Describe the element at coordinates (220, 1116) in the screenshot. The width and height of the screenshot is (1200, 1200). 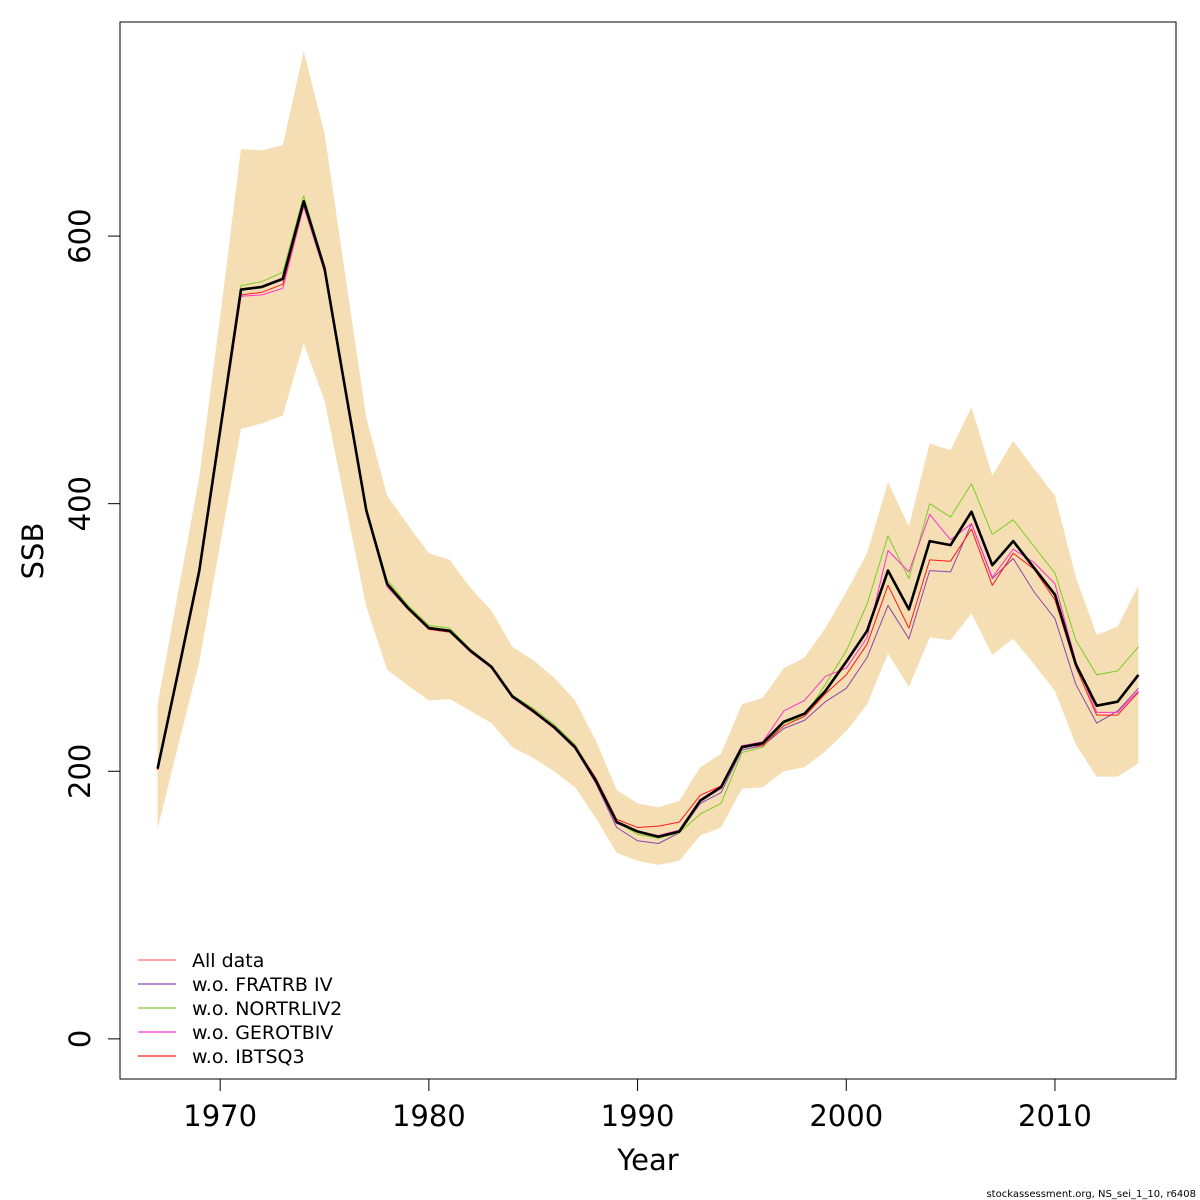
I see `x-tick-label: 1970` at that location.